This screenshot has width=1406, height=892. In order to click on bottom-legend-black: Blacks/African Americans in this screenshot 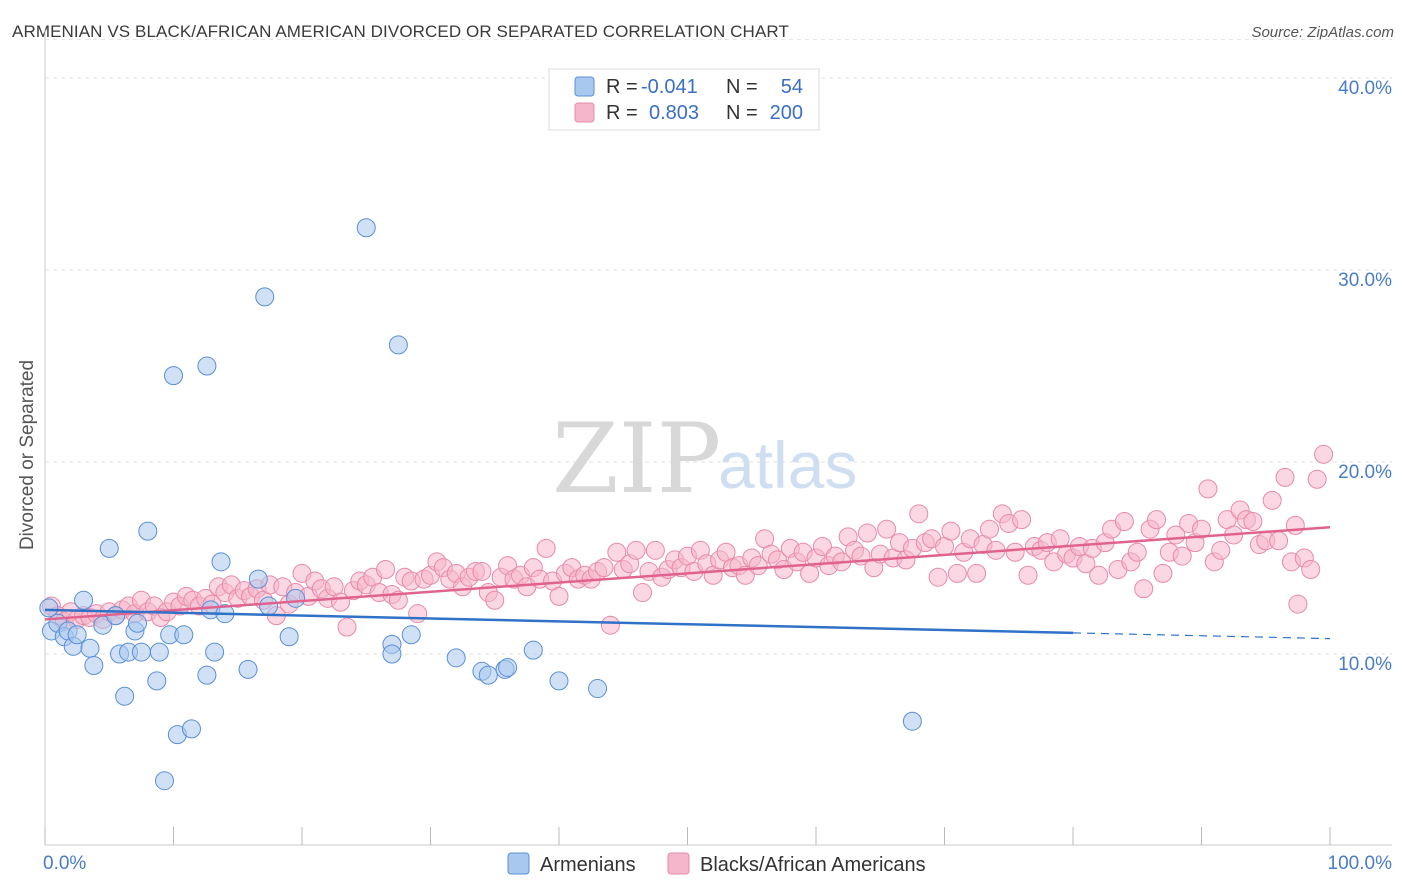, I will do `click(813, 865)`.